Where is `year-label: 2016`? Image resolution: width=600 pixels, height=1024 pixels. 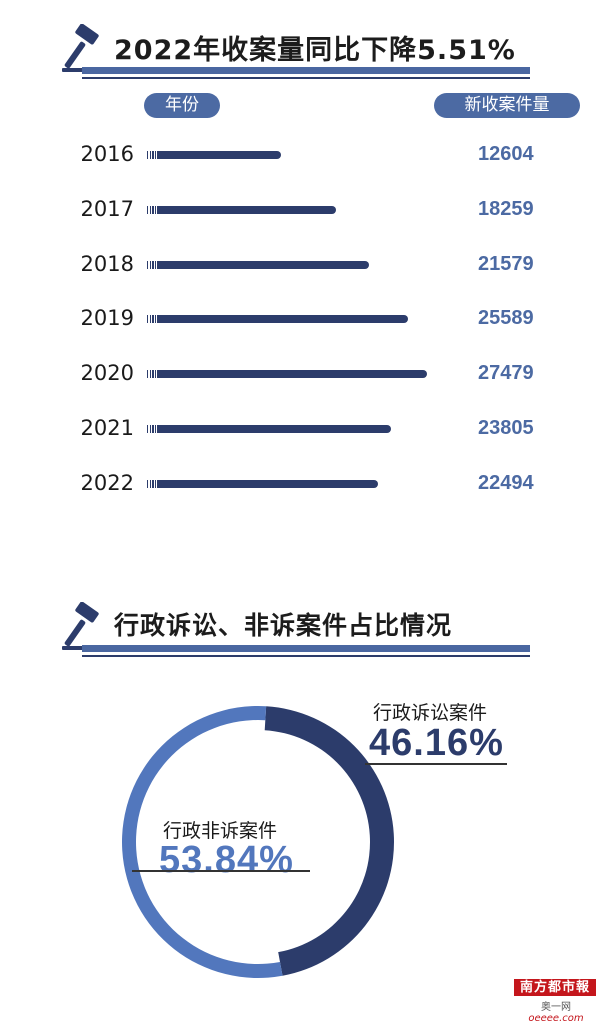 year-label: 2016 is located at coordinates (107, 154).